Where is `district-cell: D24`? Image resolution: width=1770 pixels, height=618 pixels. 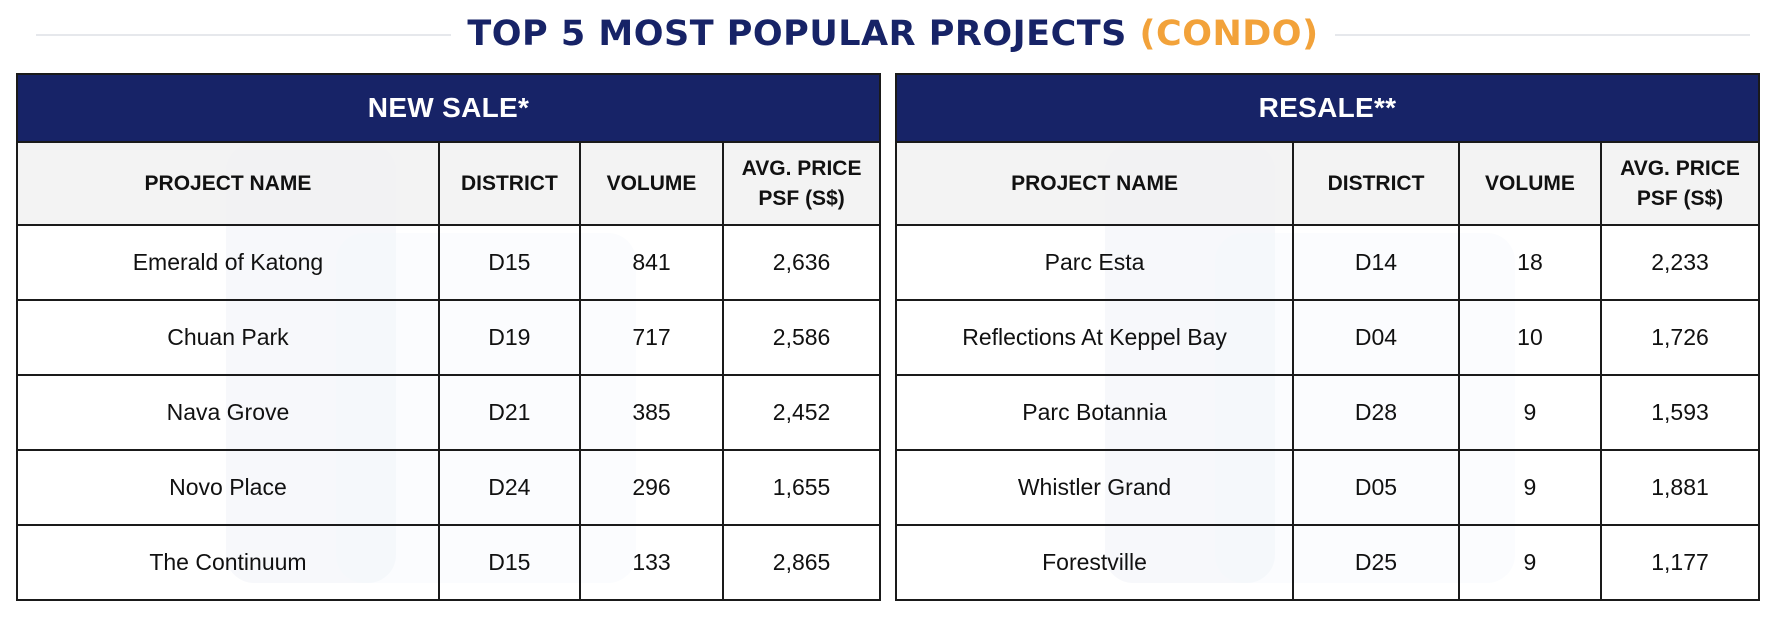 district-cell: D24 is located at coordinates (509, 487).